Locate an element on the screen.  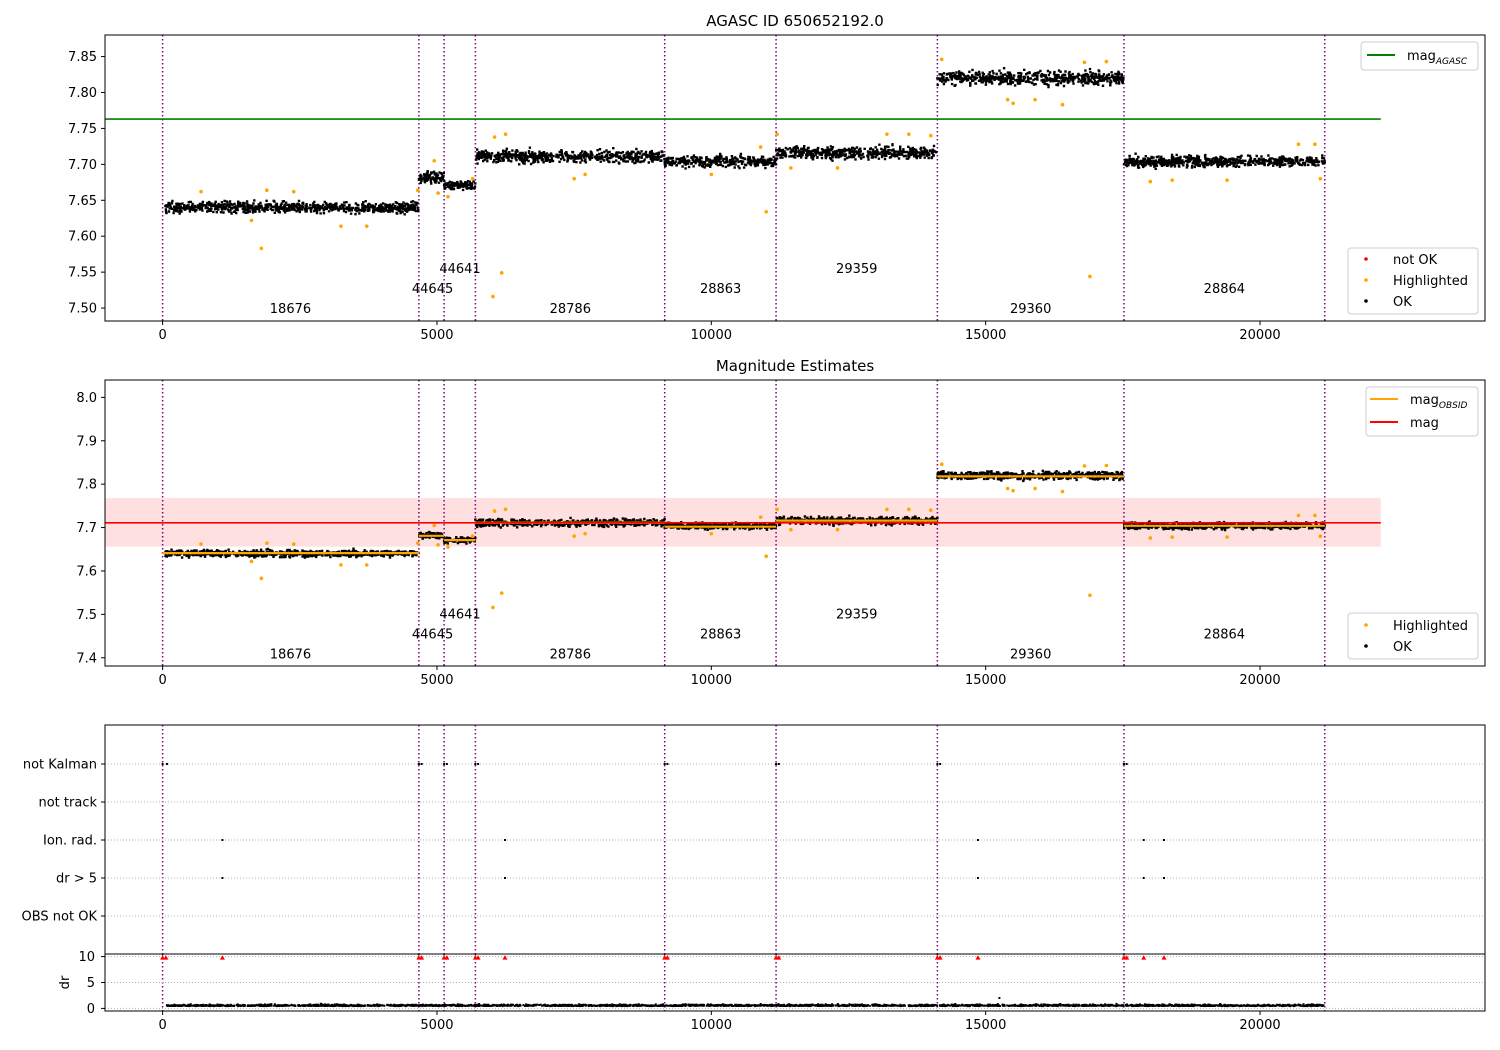
panel-mag-estimates-legend-obsid-label: magOBSID is located at coordinates (1439, 402).